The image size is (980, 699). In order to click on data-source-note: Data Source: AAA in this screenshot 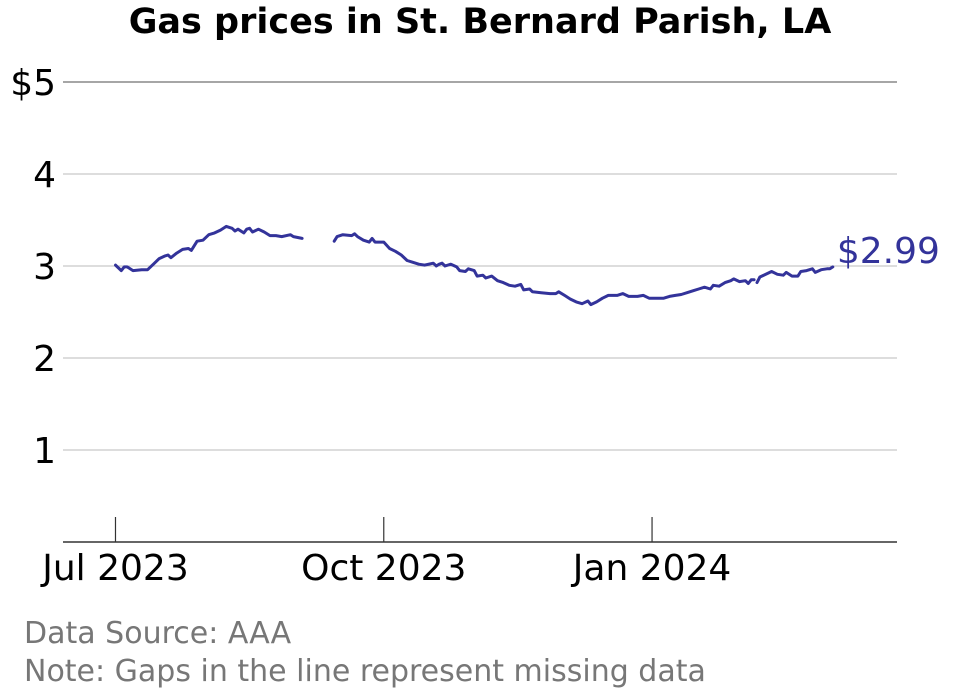, I will do `click(158, 633)`.